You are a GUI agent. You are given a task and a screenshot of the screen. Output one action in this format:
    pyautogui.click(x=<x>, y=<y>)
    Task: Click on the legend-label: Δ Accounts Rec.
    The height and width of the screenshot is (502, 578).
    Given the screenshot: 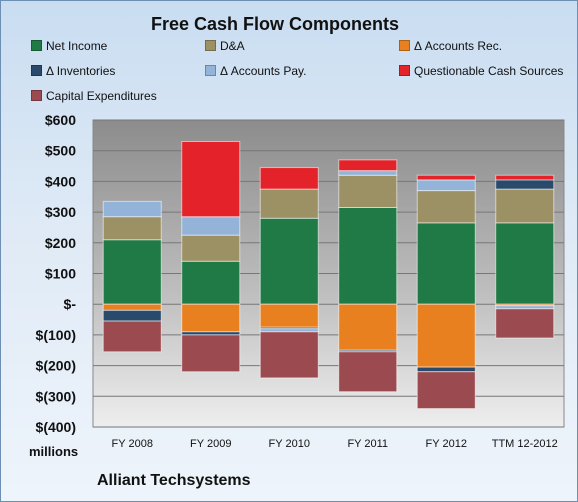 What is the action you would take?
    pyautogui.click(x=458, y=46)
    